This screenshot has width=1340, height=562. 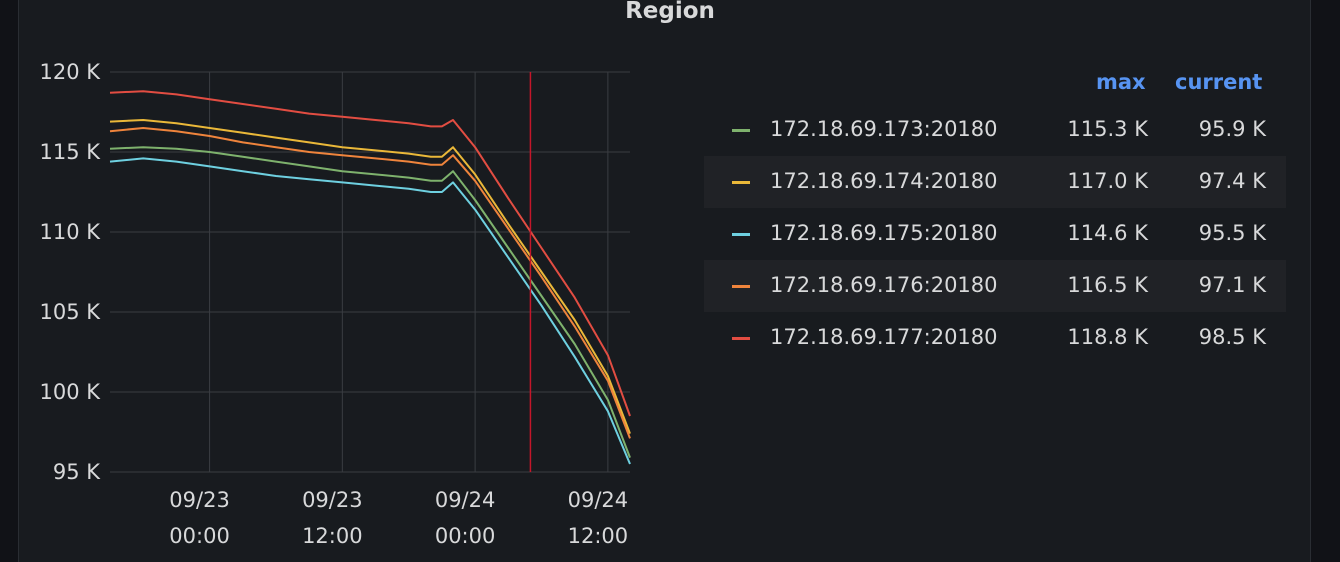 What do you see at coordinates (884, 129) in the screenshot?
I see `legend-series-name: 172.18.69.173:20180` at bounding box center [884, 129].